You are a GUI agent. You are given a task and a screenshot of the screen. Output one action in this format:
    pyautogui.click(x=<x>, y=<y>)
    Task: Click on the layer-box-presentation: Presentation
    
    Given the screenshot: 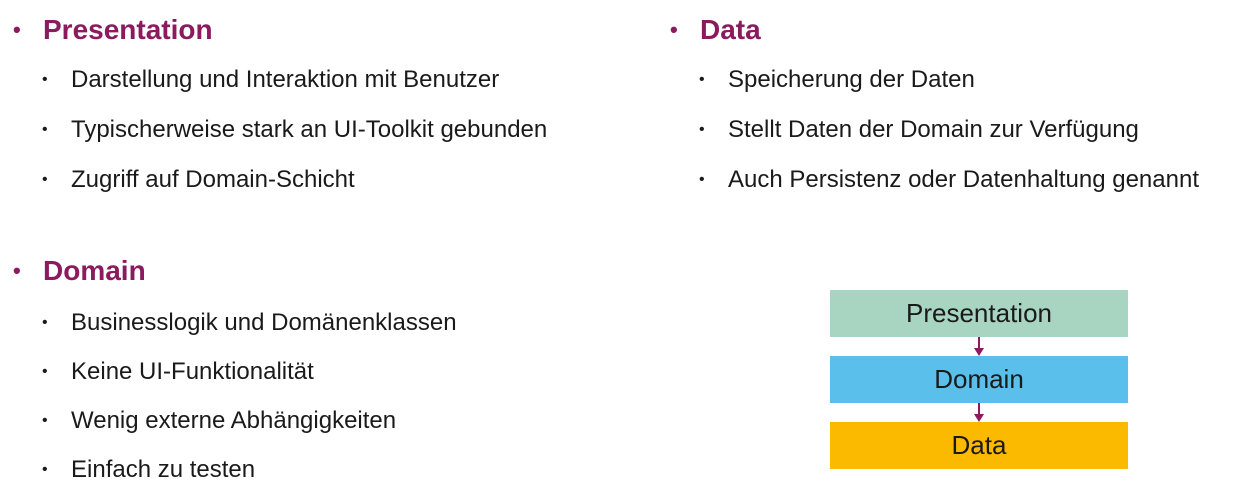 What is the action you would take?
    pyautogui.click(x=979, y=313)
    